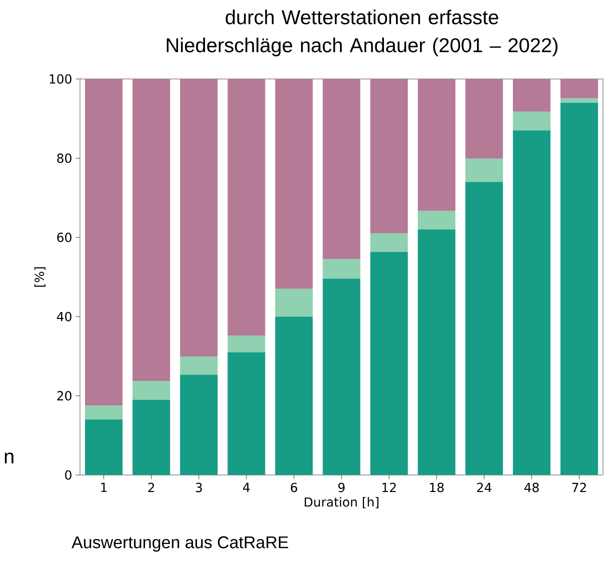 This screenshot has height=566, width=606. What do you see at coordinates (180, 544) in the screenshot?
I see `text: Auswertungen aus CatRaRE` at bounding box center [180, 544].